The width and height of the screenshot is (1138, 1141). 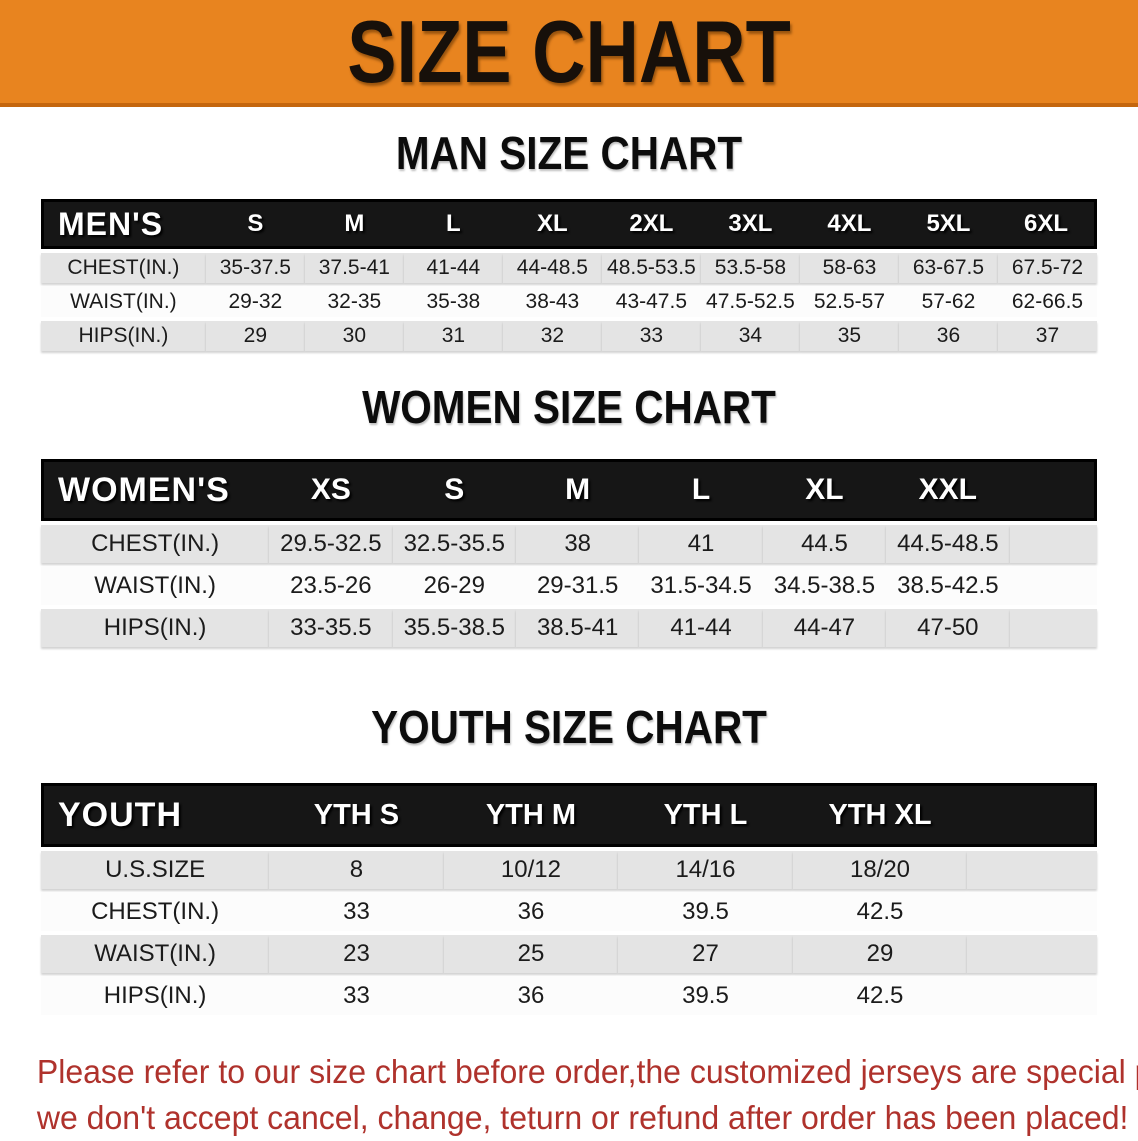 What do you see at coordinates (948, 302) in the screenshot?
I see `measurement-value: 57-62` at bounding box center [948, 302].